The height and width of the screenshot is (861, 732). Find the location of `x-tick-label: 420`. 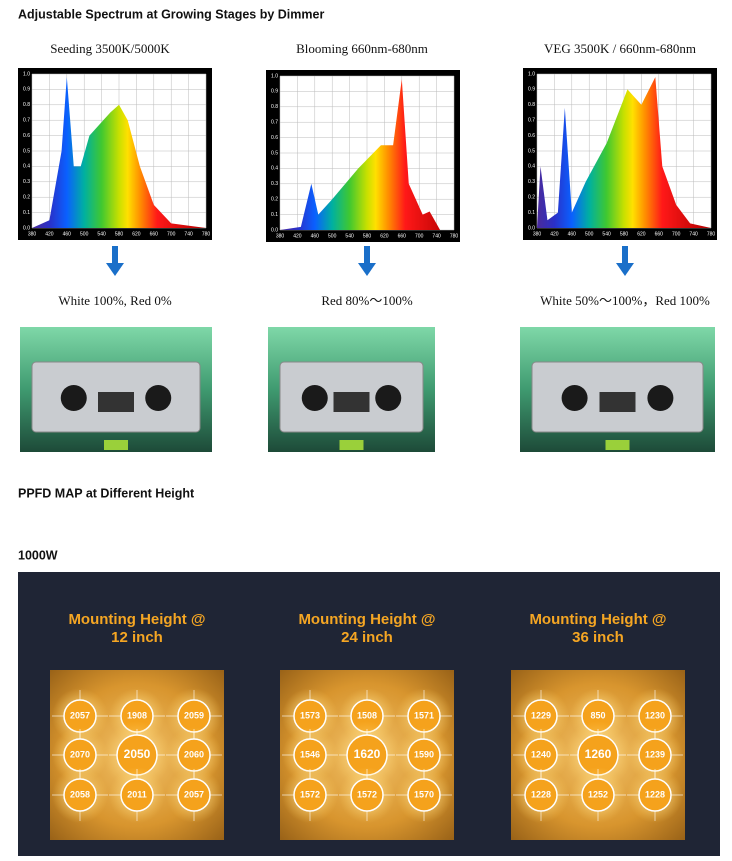

x-tick-label: 420 is located at coordinates (297, 236).